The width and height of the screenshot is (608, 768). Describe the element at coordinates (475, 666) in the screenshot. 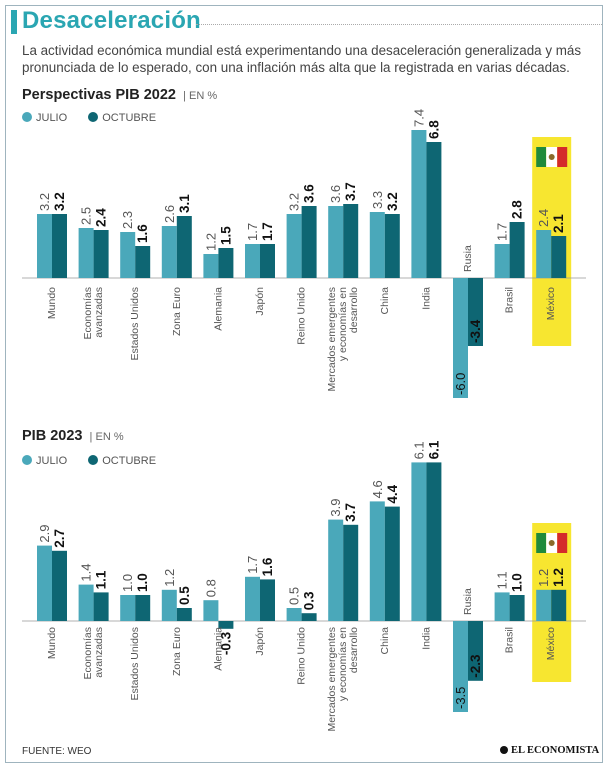

I see `value-label-octubre: -2.3` at that location.